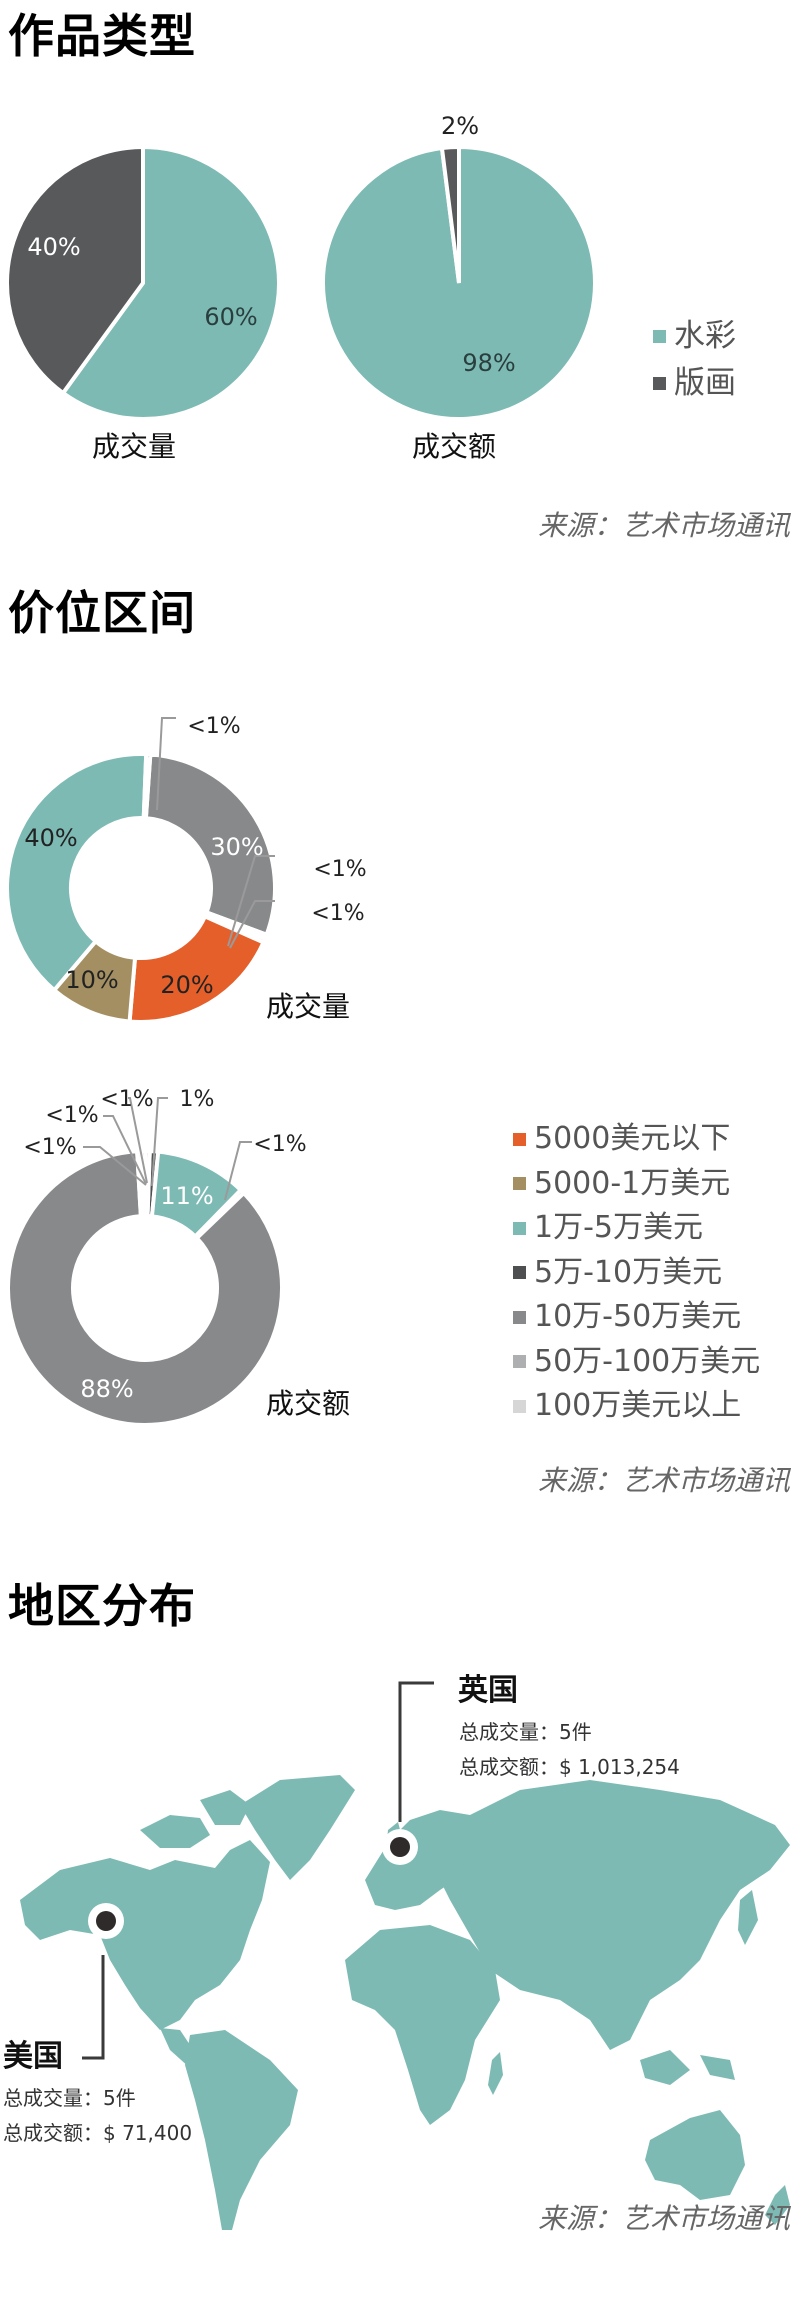  I want to click on uk-volume-value: 5件, so click(575, 1732).